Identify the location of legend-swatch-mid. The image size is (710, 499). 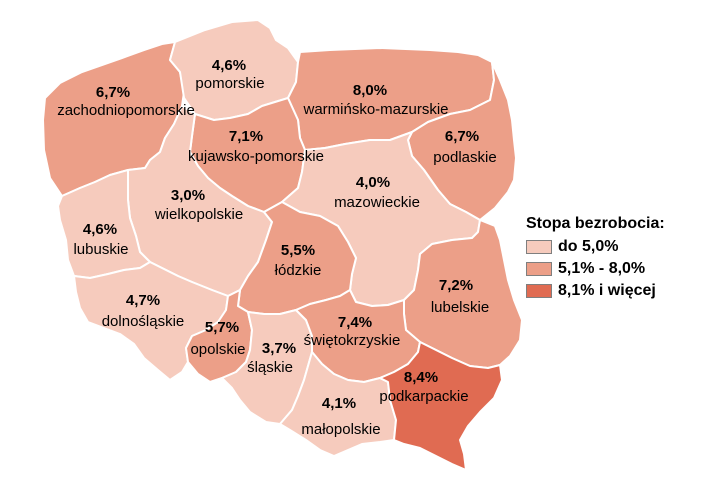
(539, 269).